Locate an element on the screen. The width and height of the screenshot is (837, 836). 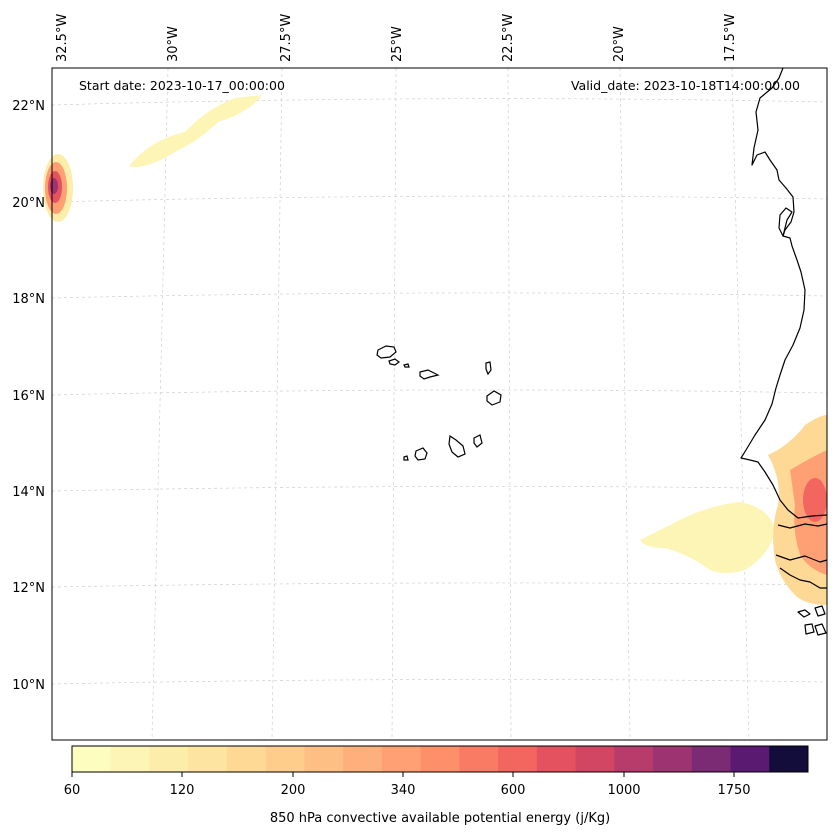
island-santo-antao is located at coordinates (386, 352).